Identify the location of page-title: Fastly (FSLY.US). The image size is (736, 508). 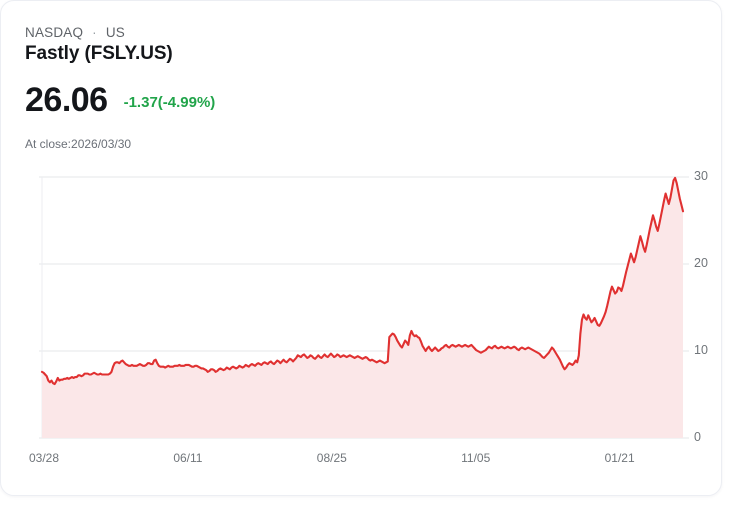
(99, 53).